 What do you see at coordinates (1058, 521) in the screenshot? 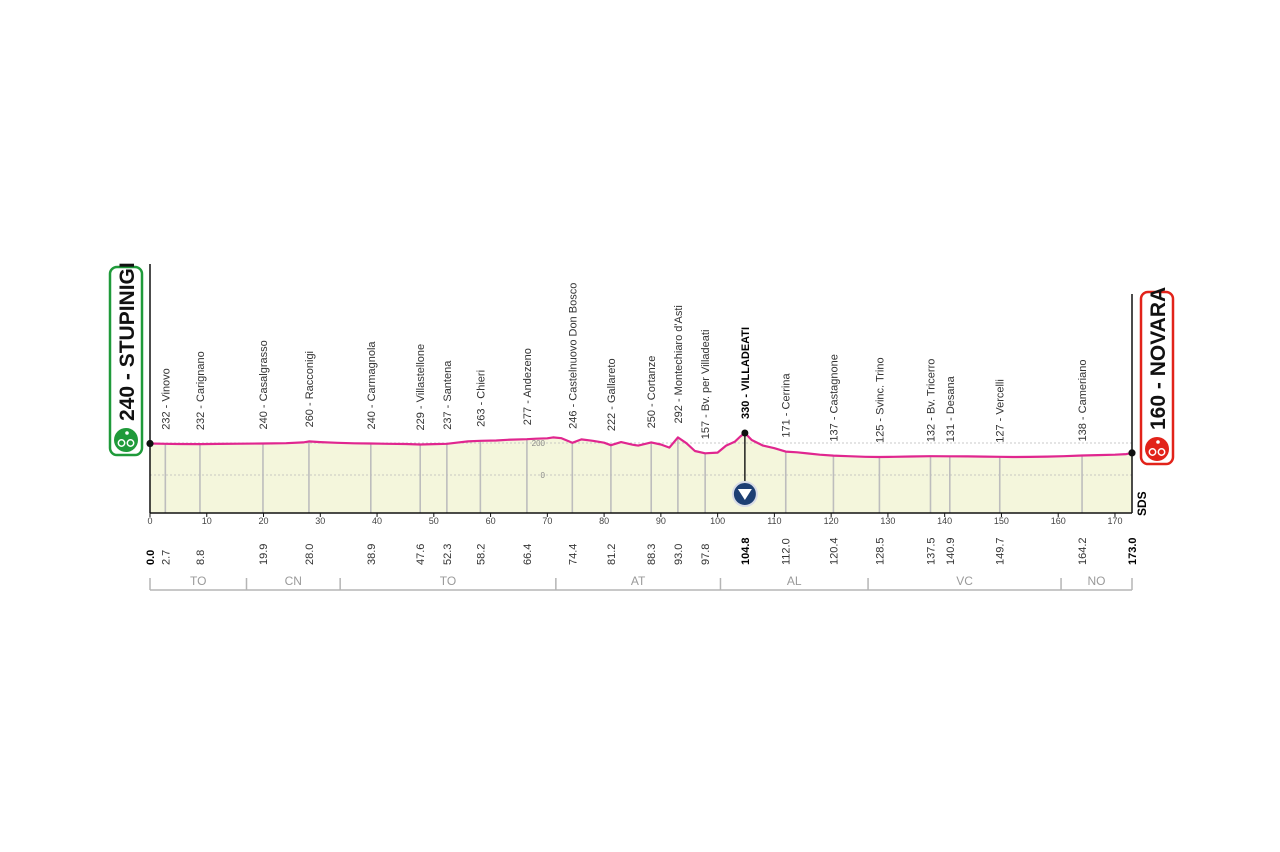
I see `distance-tick-label: 160` at bounding box center [1058, 521].